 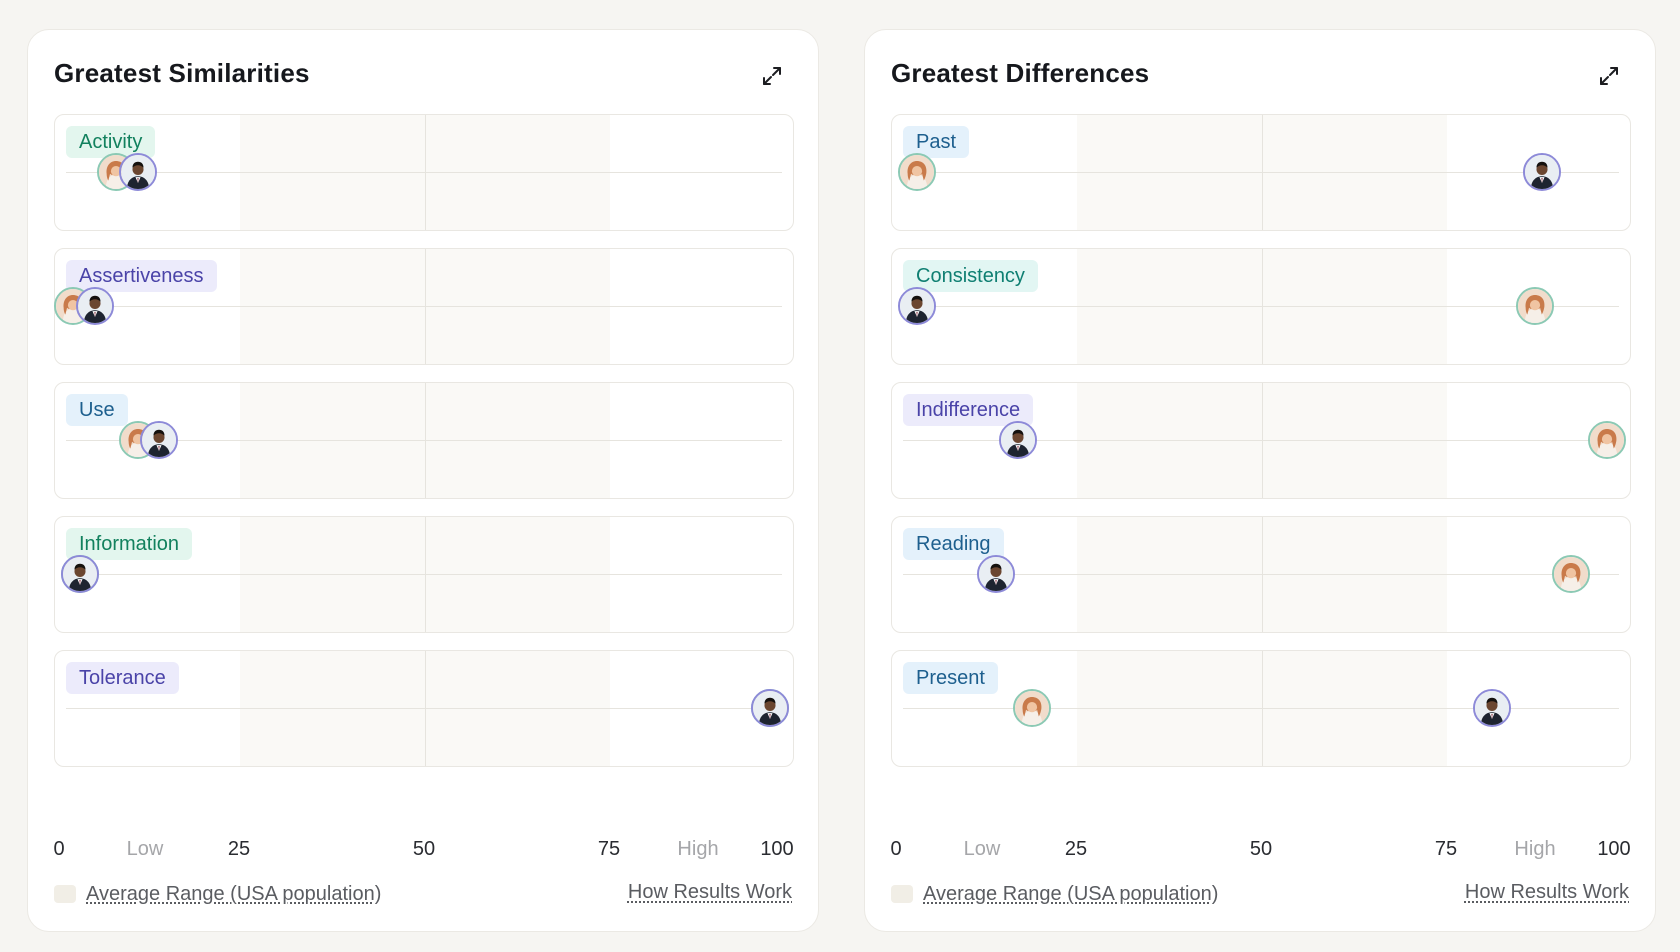 I want to click on trait-row-assertiveness: Assertiveness, so click(x=424, y=306).